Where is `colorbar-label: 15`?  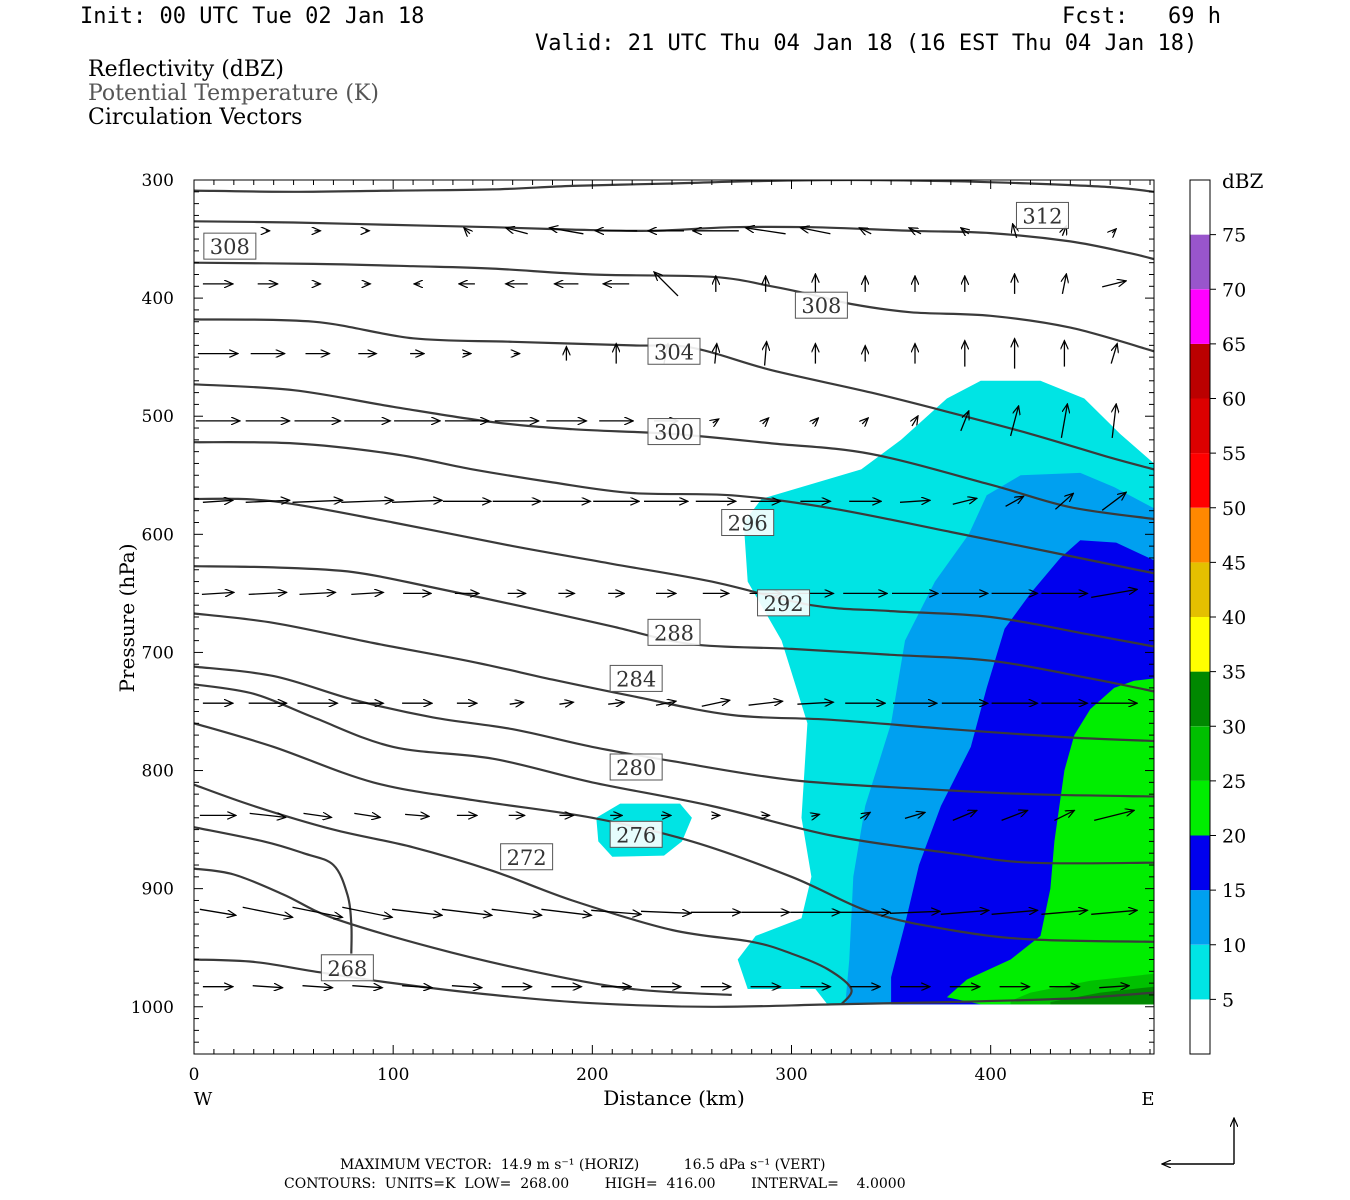
colorbar-label: 15 is located at coordinates (1234, 891).